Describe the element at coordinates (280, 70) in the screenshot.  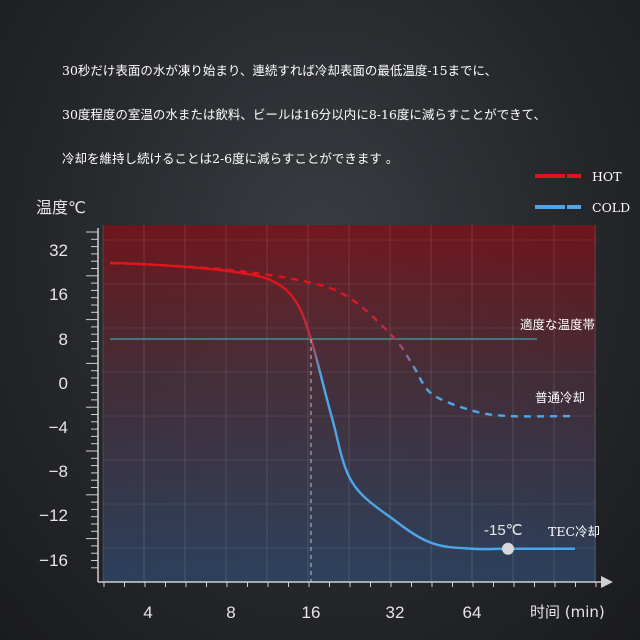
I see `intro-line-1: 30秒だけ表面の水が凍り始まり、連続すれば冷却表面の最低温度-15までに、` at that location.